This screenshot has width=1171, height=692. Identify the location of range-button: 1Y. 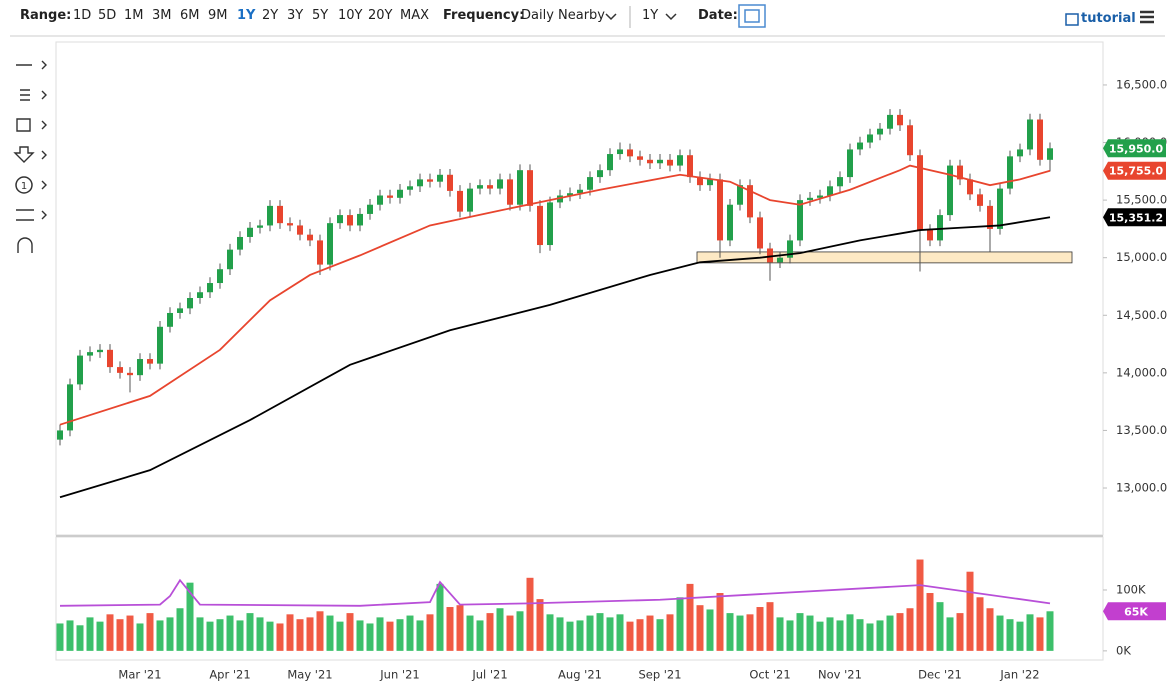
(246, 15).